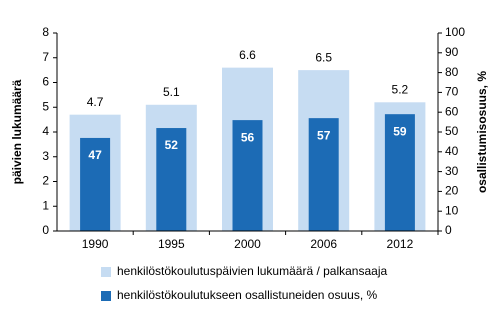  What do you see at coordinates (171, 92) in the screenshot?
I see `data-label: 5.1` at bounding box center [171, 92].